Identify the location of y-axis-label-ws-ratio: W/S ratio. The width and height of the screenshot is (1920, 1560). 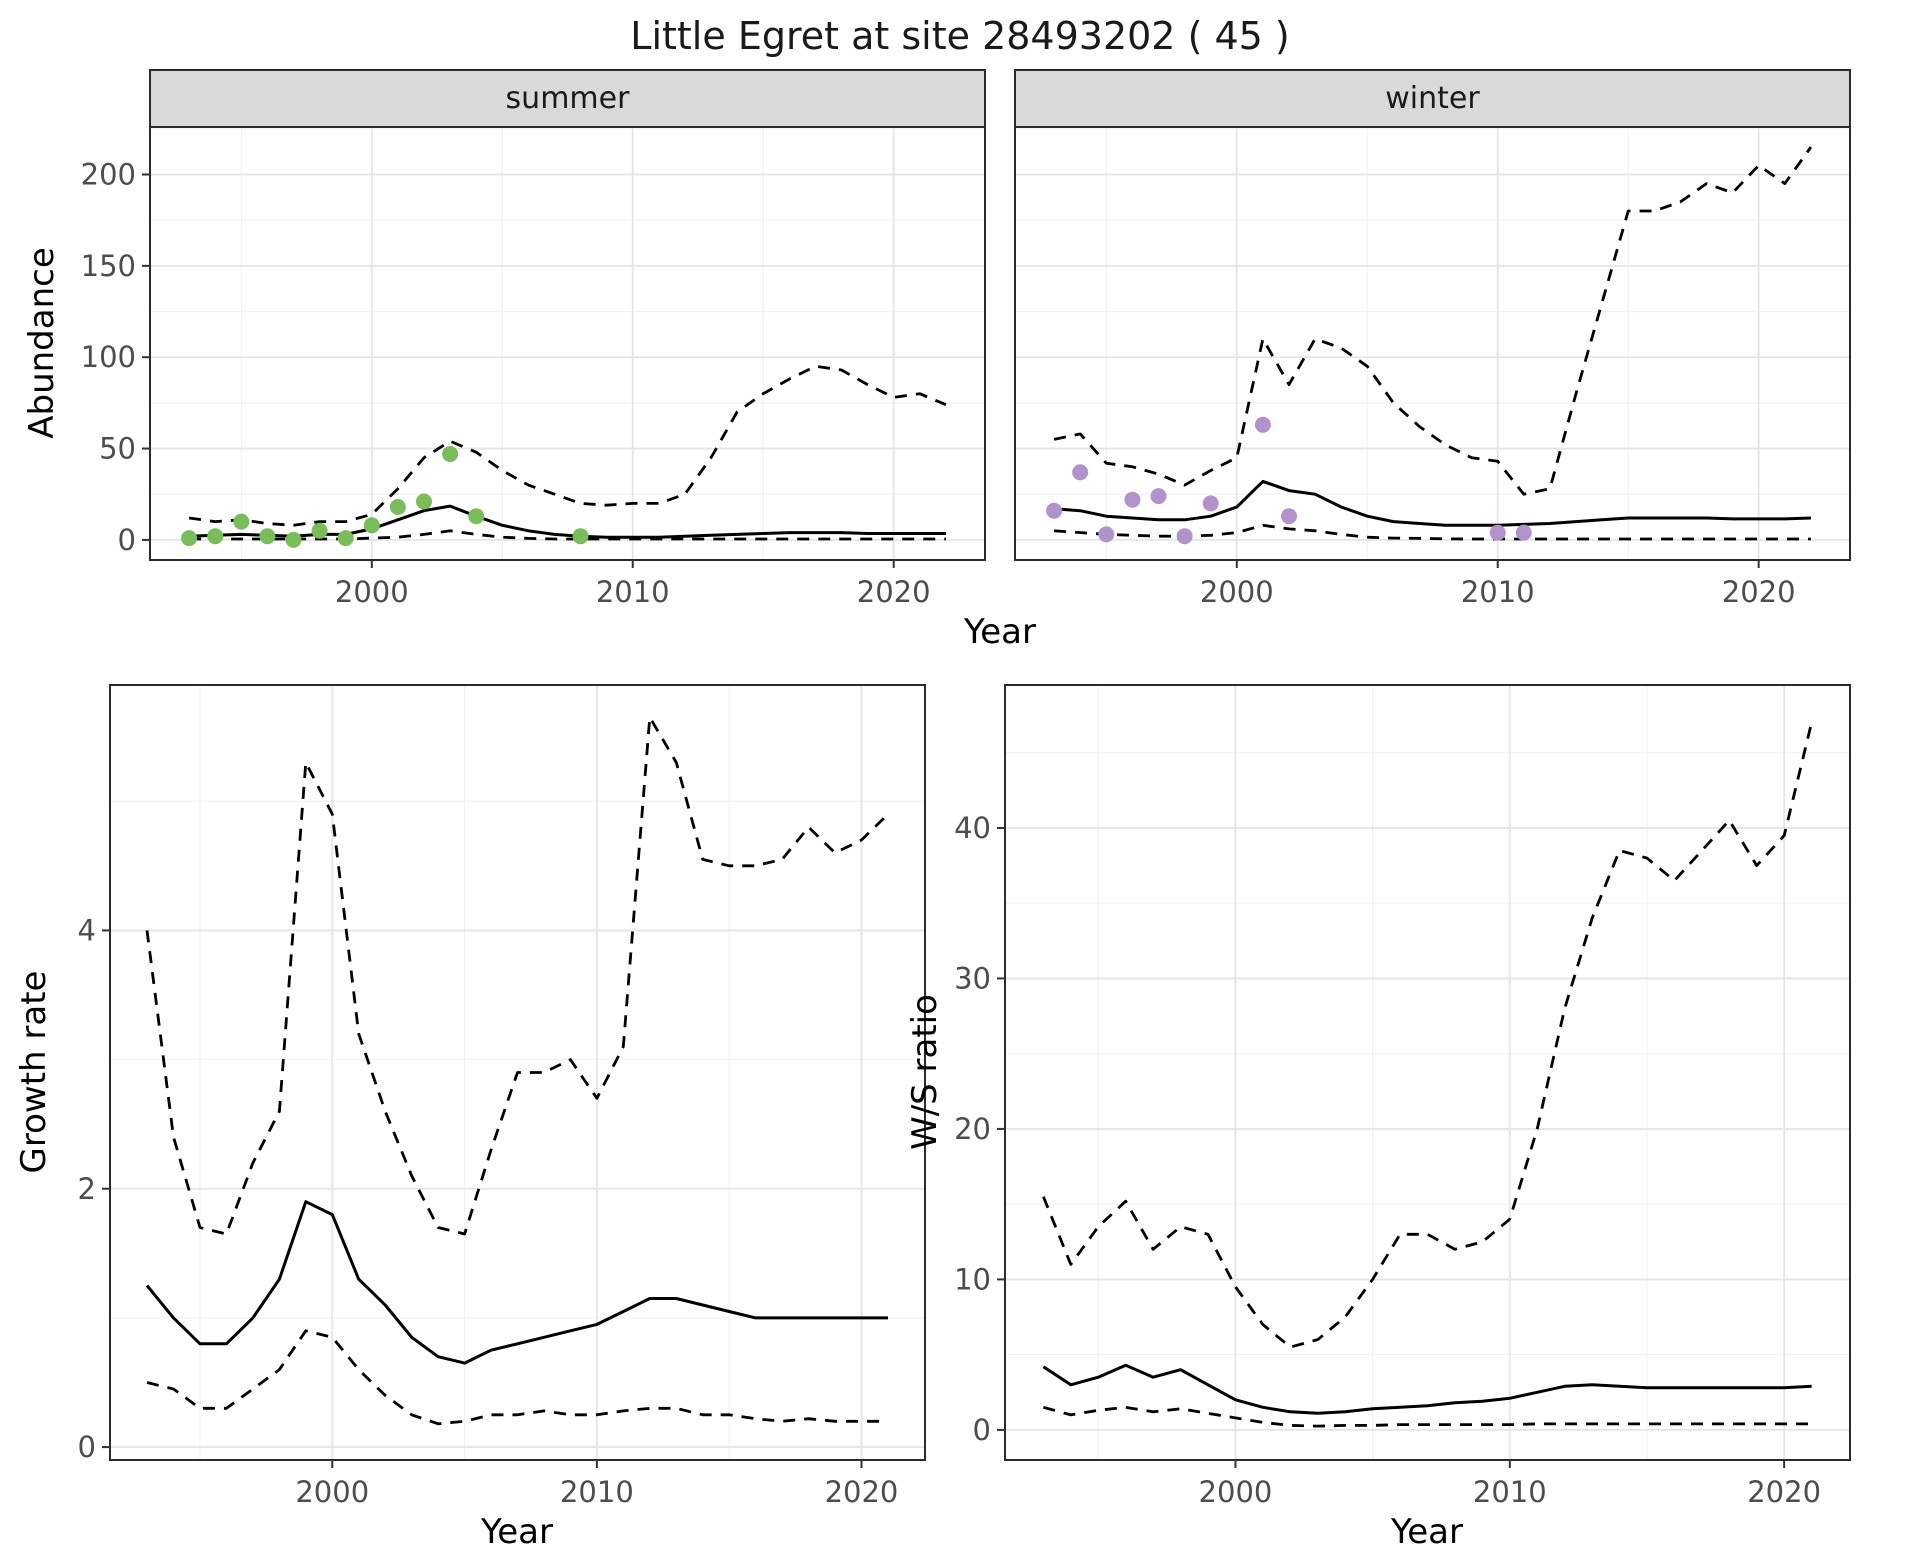
(925, 1072).